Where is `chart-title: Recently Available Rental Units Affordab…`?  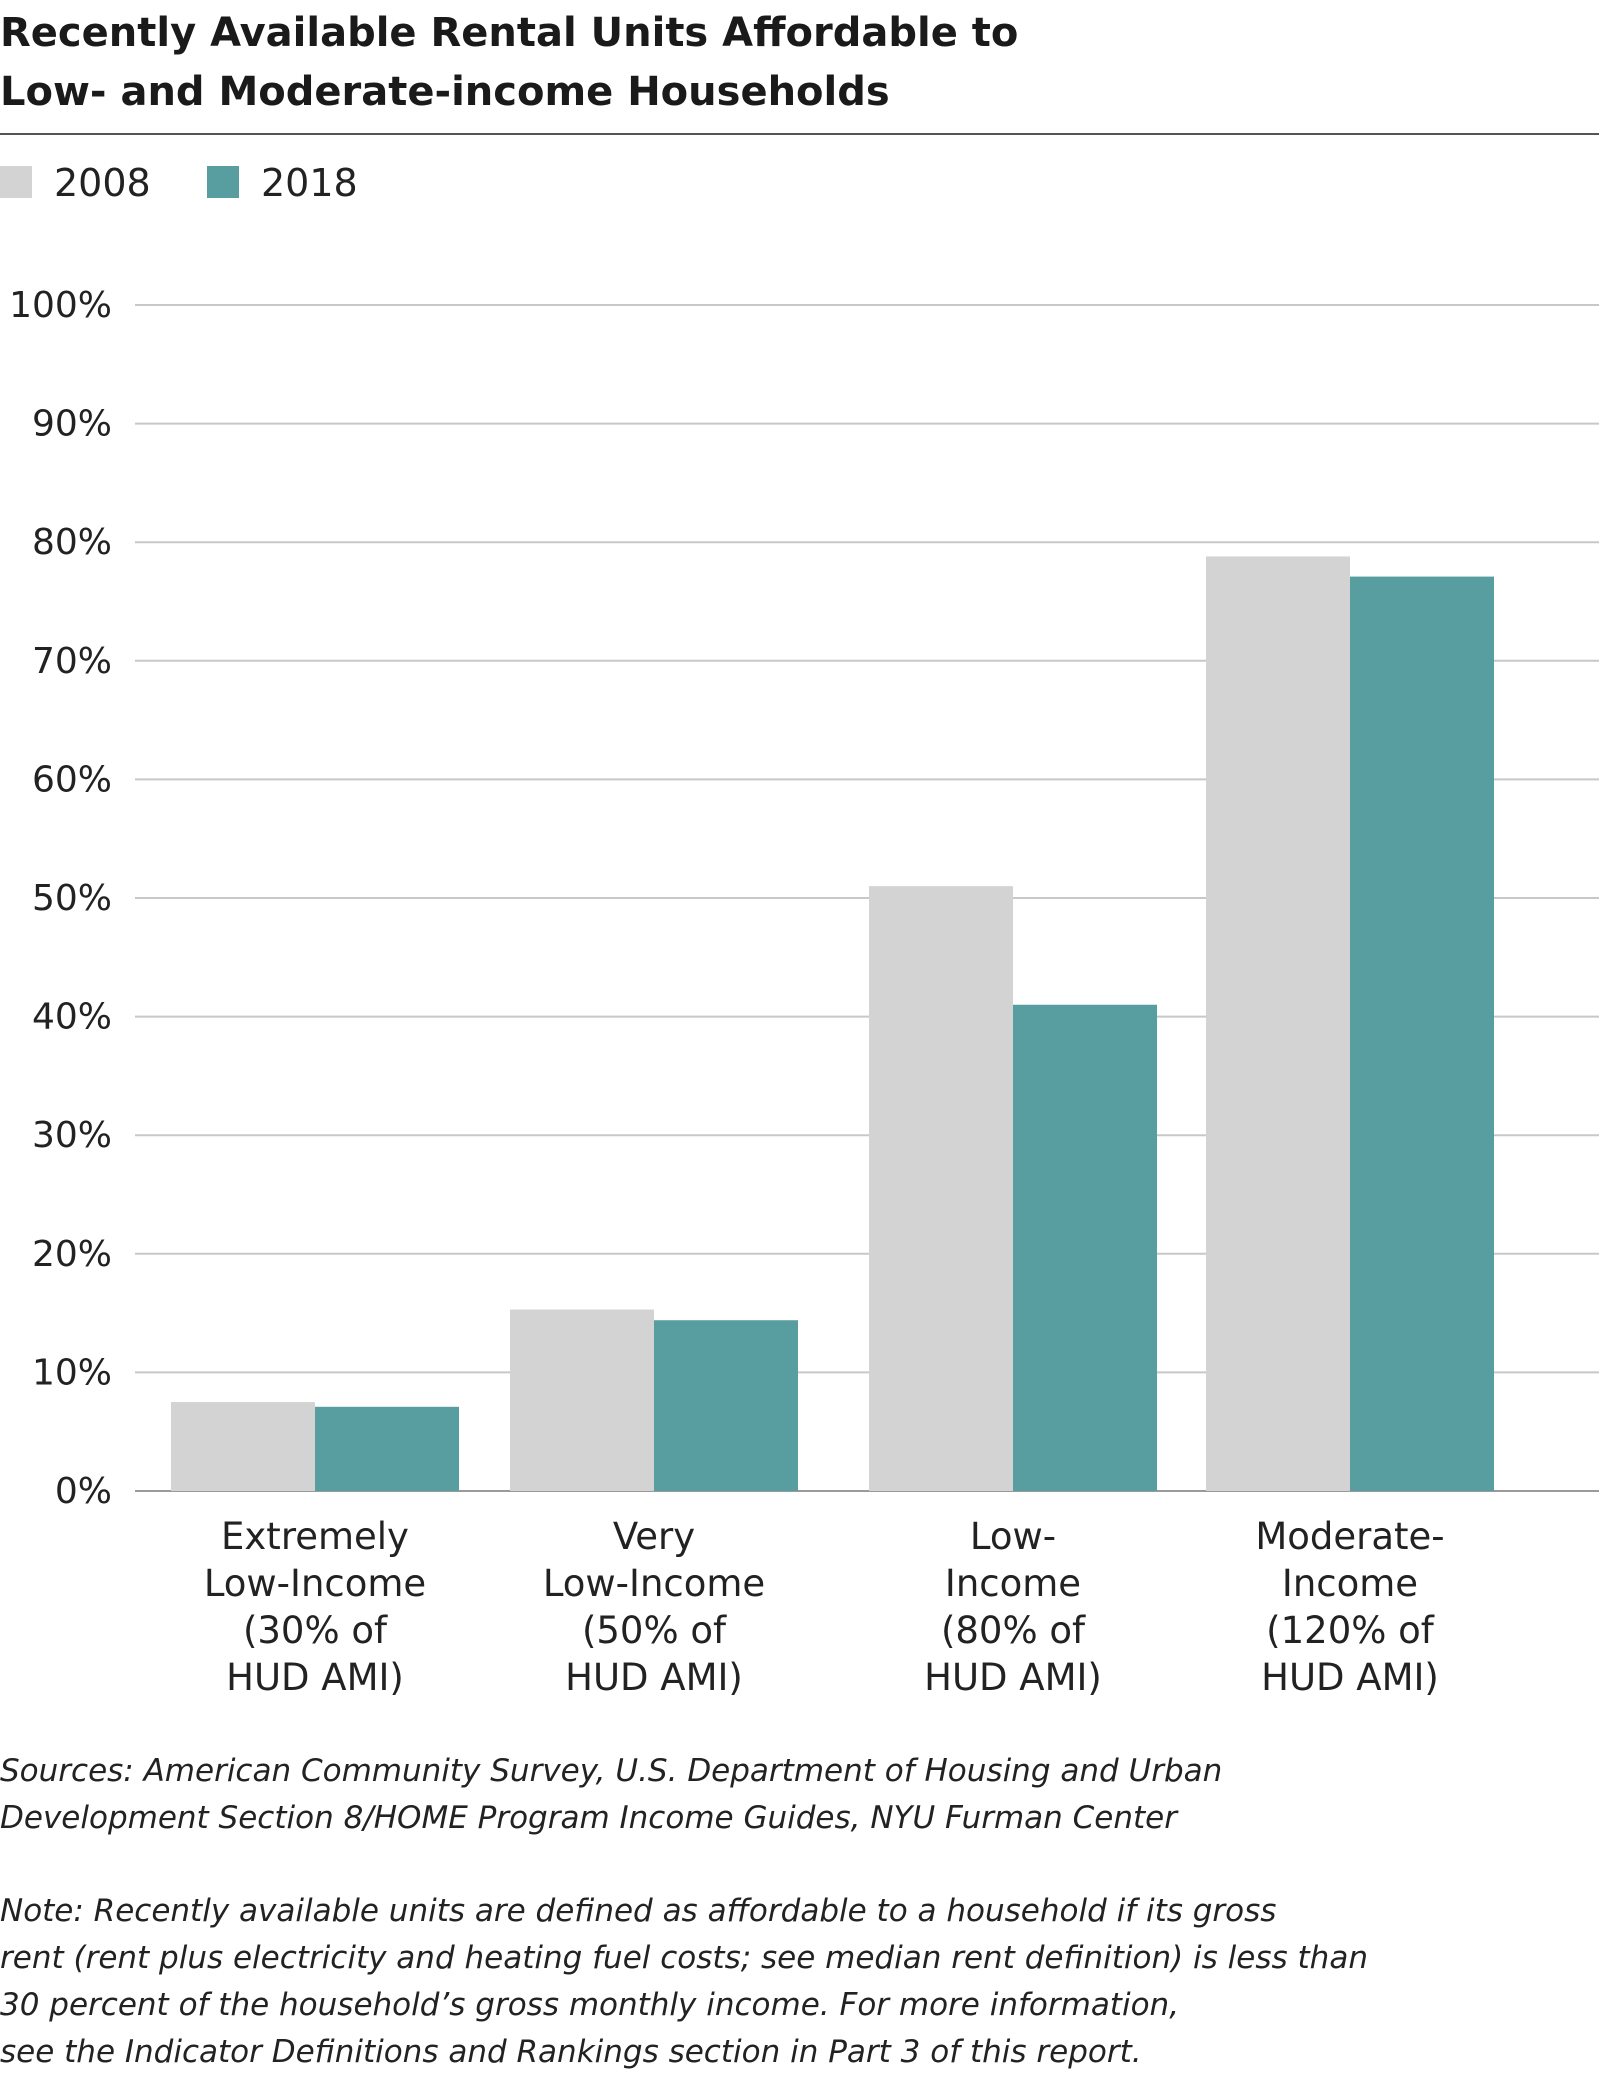
chart-title: Recently Available Rental Units Affordab… is located at coordinates (700, 63).